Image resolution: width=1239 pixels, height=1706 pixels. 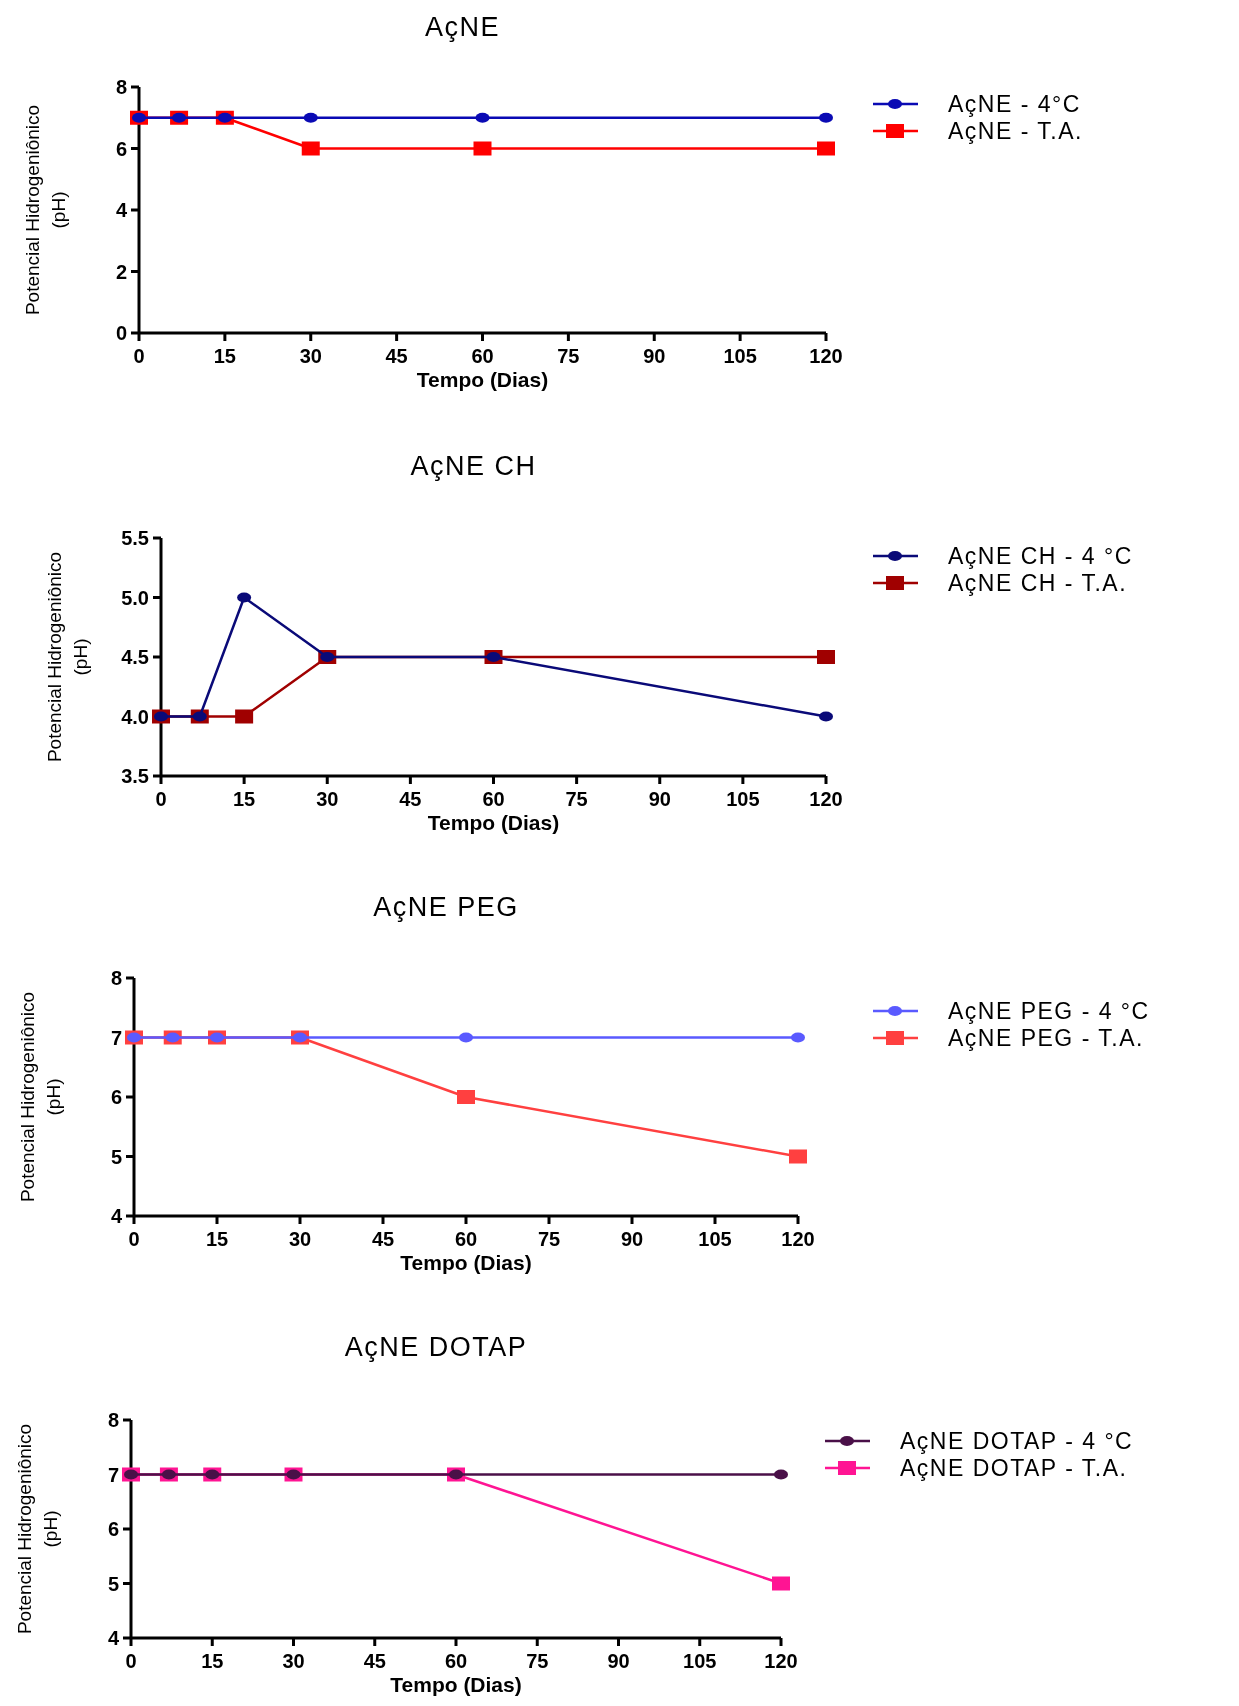 I want to click on y-tick-label: 5.0, so click(x=135, y=597).